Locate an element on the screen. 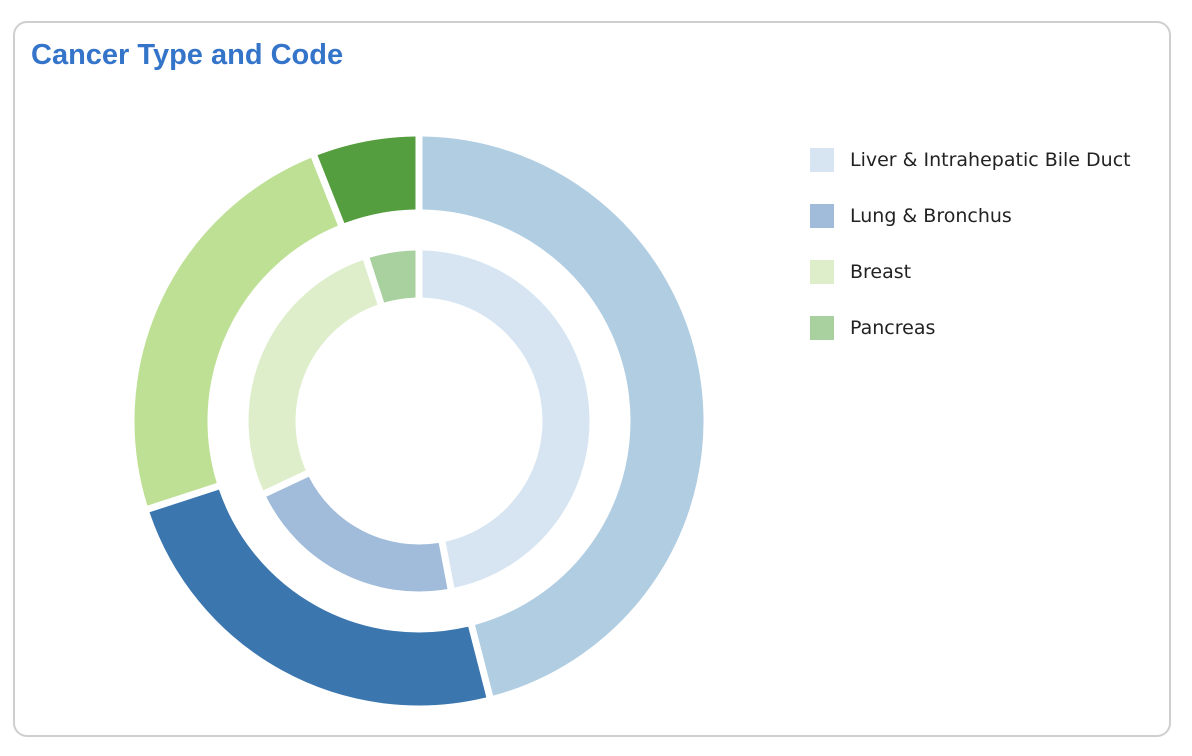 This screenshot has height=756, width=1192. outer-slice-lung-and-bronchus is located at coordinates (318, 597).